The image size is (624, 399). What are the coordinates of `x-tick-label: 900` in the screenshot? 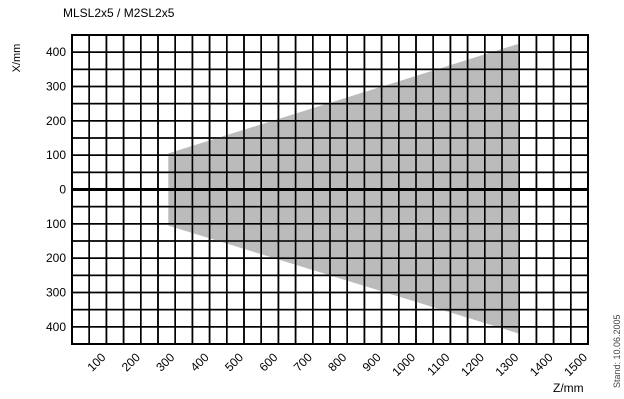 It's located at (372, 362).